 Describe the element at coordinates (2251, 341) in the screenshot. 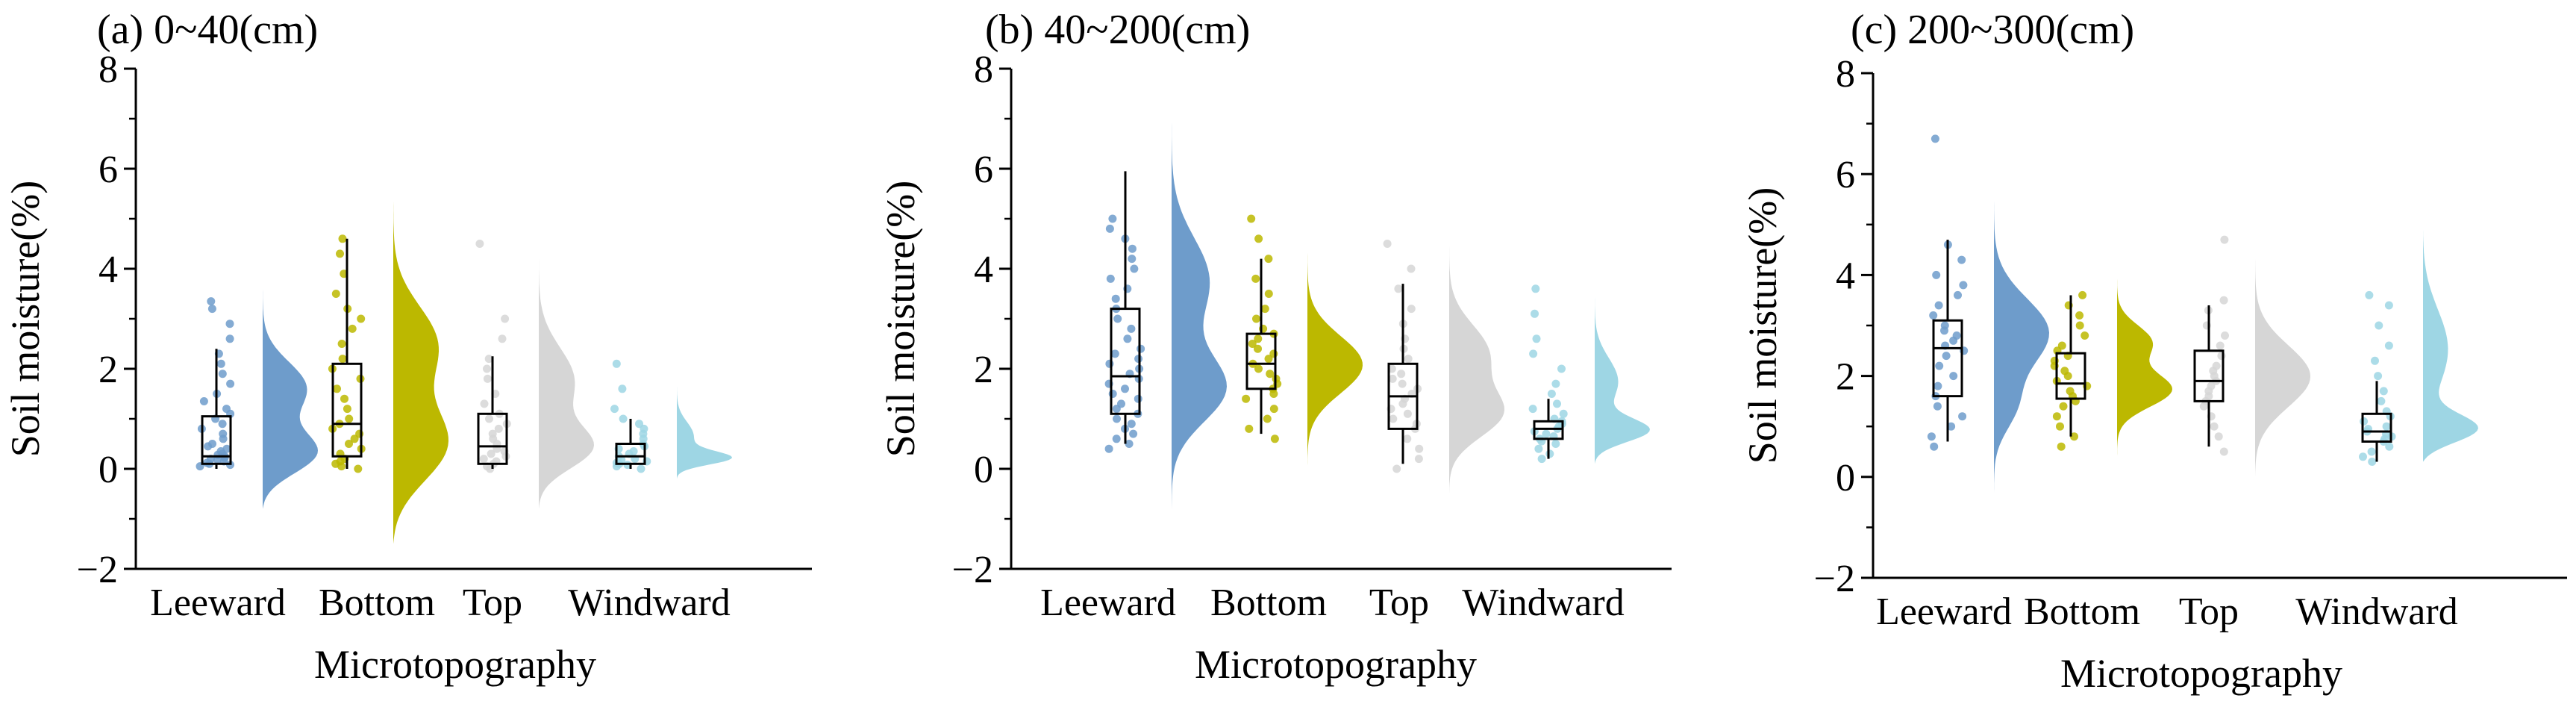

I see `series-top` at that location.